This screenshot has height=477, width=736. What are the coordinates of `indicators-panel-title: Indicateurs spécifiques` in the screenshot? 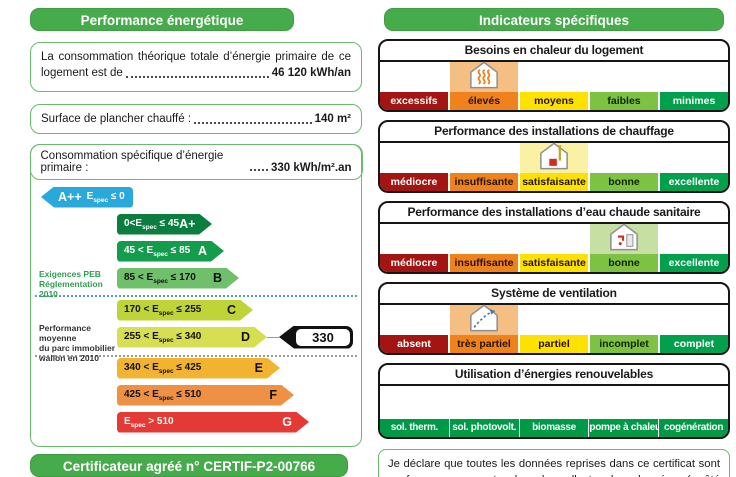 It's located at (554, 19).